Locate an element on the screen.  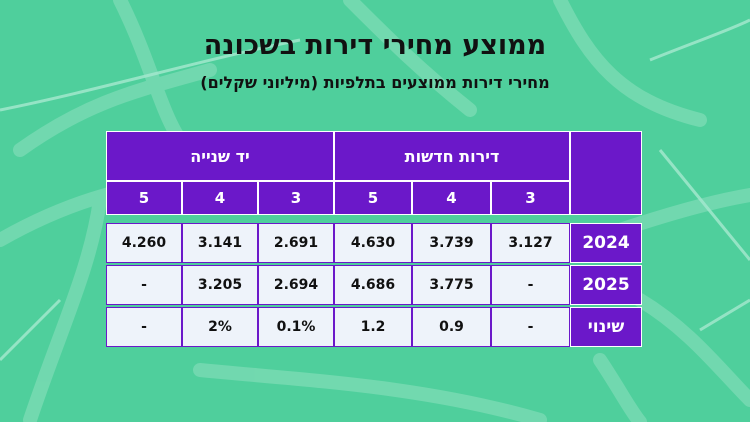
table-cell: 3.775 is located at coordinates (451, 285).